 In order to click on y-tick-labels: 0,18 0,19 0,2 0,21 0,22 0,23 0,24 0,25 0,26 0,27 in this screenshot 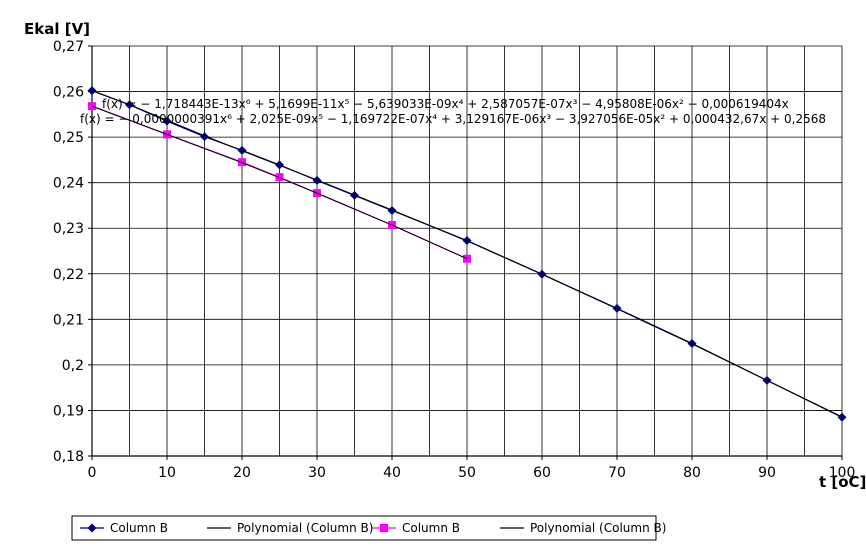, I will do `click(68, 252)`.